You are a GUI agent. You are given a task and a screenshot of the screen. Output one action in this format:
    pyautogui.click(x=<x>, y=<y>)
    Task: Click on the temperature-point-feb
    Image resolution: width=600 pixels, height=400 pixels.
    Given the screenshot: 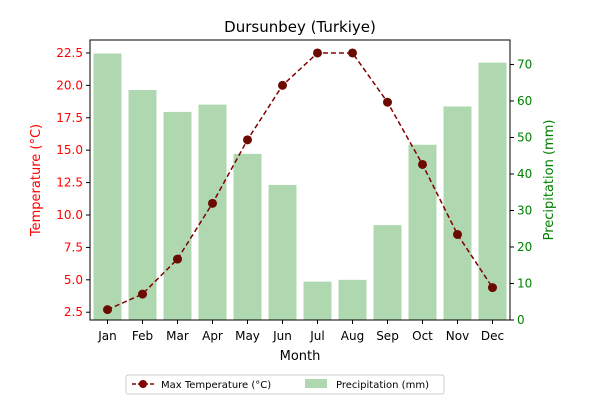 What is the action you would take?
    pyautogui.click(x=142, y=294)
    